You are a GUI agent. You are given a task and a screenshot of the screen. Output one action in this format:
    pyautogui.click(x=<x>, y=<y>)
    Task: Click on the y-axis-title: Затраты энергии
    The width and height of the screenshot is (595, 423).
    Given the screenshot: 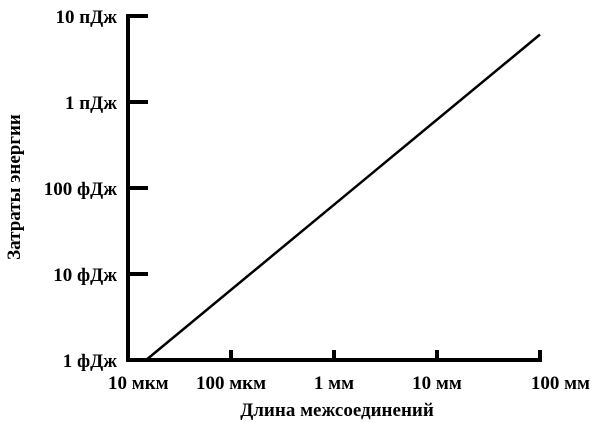 What is the action you would take?
    pyautogui.click(x=14, y=187)
    